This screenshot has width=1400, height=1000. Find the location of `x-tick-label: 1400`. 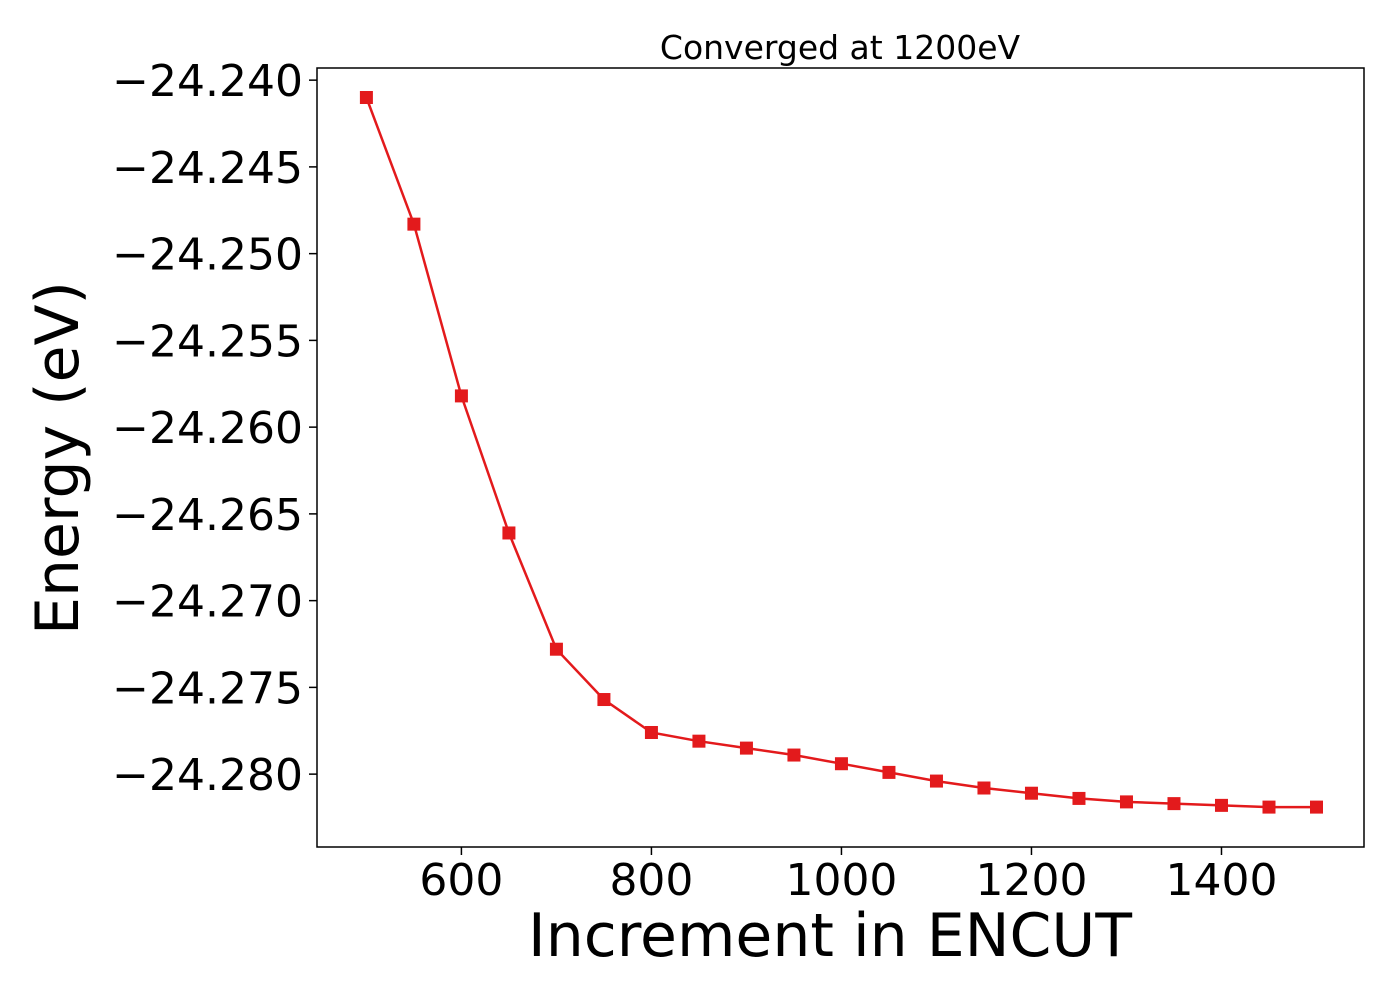

x-tick-label: 1400 is located at coordinates (1221, 880).